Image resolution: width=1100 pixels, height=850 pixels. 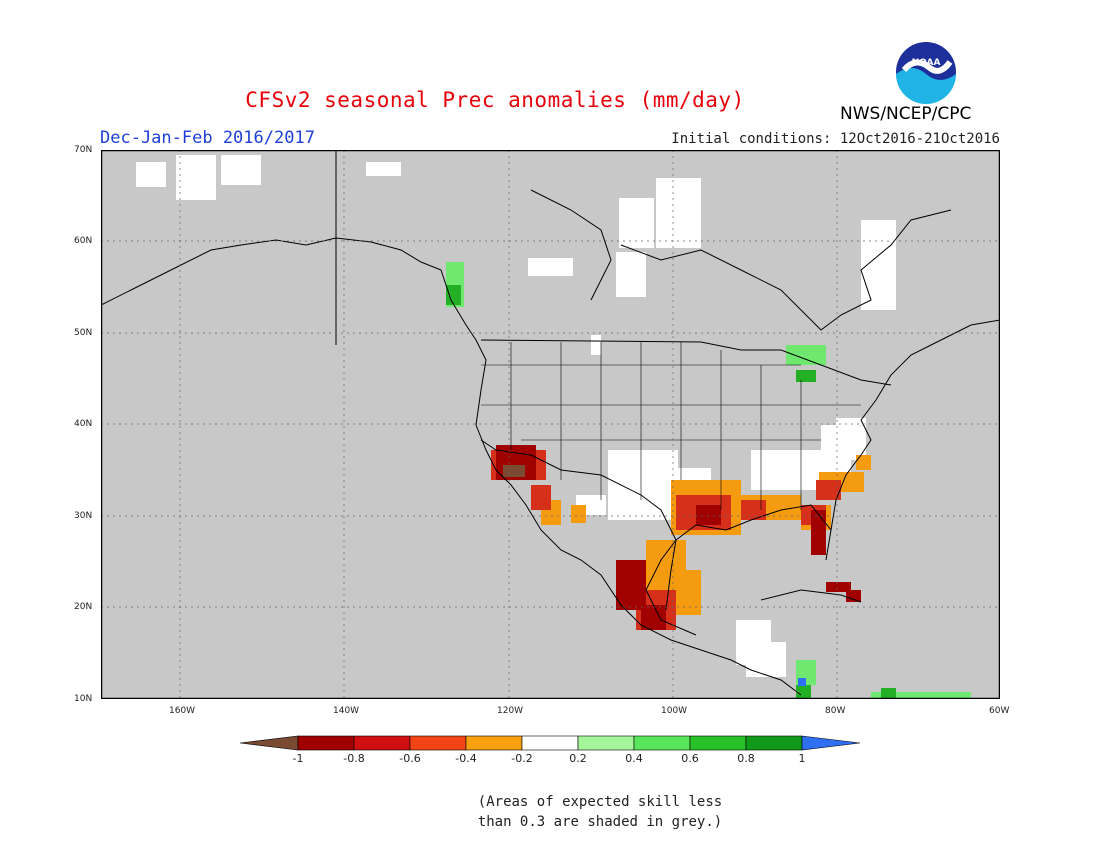 What do you see at coordinates (926, 73) in the screenshot?
I see `noaa-logo-icon: NOAA` at bounding box center [926, 73].